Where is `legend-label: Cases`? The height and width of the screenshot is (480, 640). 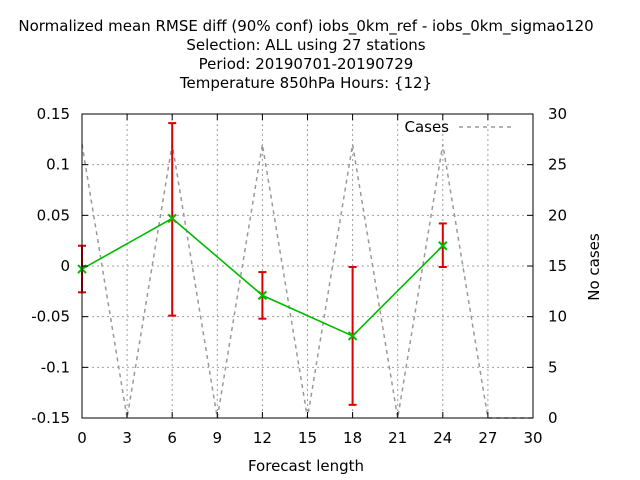
legend-label: Cases is located at coordinates (426, 127).